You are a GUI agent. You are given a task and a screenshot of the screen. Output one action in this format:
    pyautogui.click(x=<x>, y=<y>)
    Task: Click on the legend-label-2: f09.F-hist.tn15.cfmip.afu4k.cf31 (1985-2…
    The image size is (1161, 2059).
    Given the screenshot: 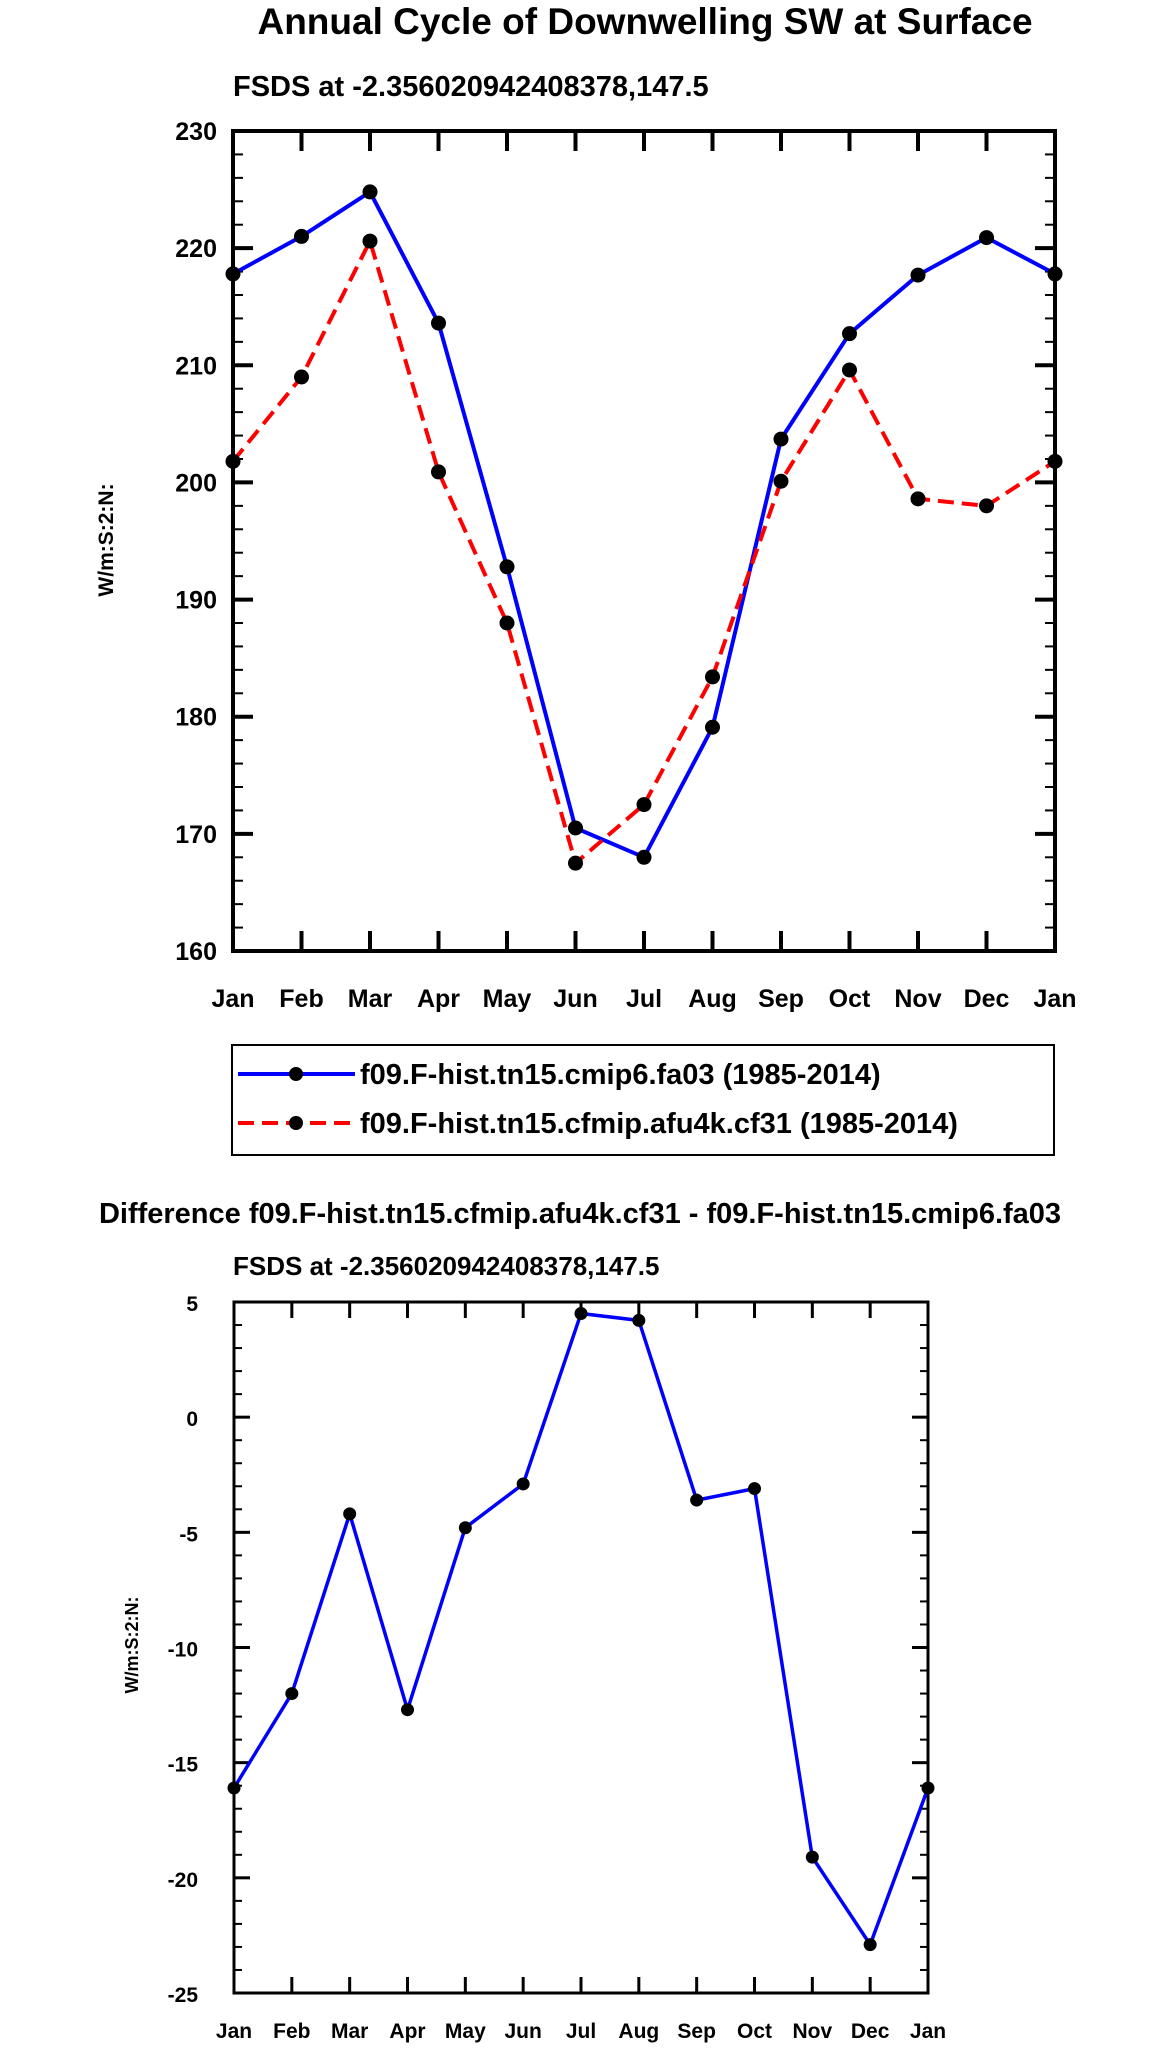 What is the action you would take?
    pyautogui.click(x=659, y=1124)
    